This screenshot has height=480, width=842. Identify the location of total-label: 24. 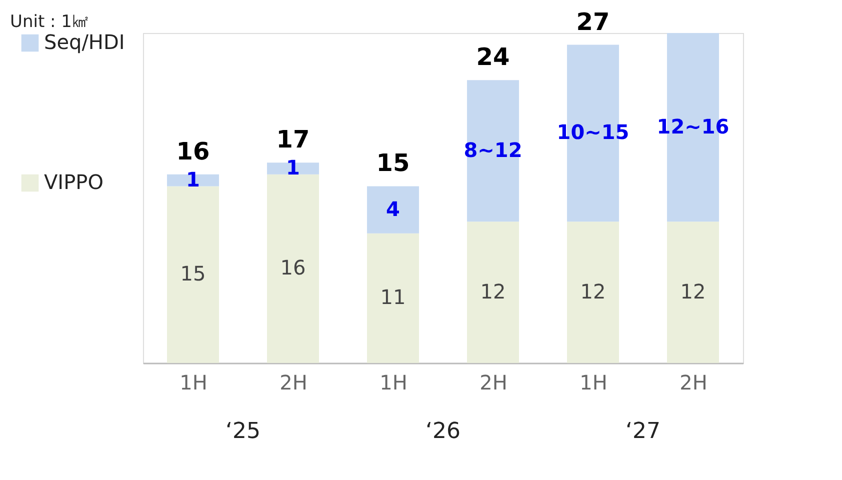
(493, 57).